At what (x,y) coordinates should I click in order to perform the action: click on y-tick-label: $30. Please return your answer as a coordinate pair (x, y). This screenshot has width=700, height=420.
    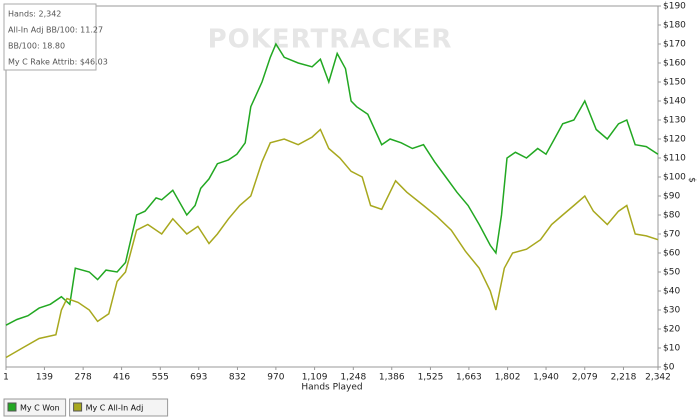
    Looking at the image, I should click on (671, 311).